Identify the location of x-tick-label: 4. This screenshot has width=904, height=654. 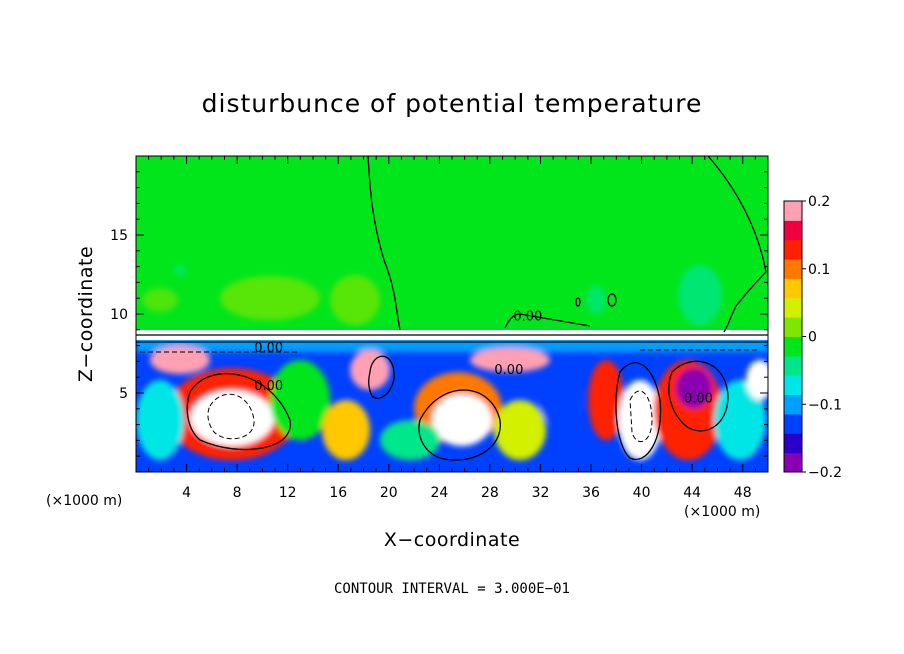
(186, 493).